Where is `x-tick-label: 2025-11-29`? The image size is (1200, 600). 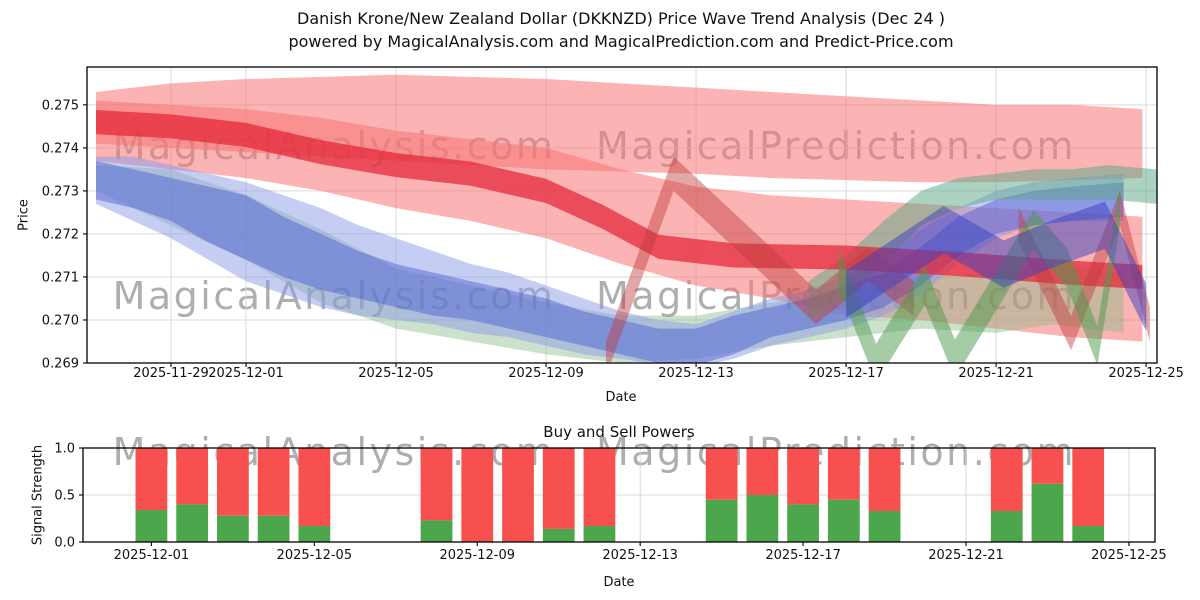
x-tick-label: 2025-11-29 is located at coordinates (171, 373).